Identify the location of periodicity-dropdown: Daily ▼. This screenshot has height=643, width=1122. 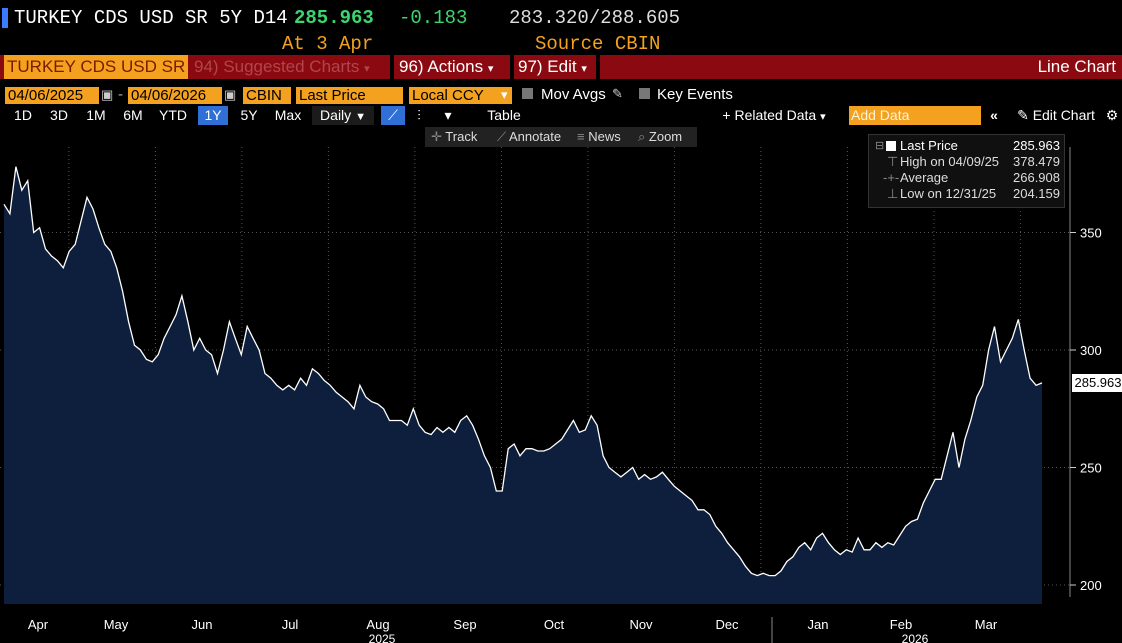
(343, 115).